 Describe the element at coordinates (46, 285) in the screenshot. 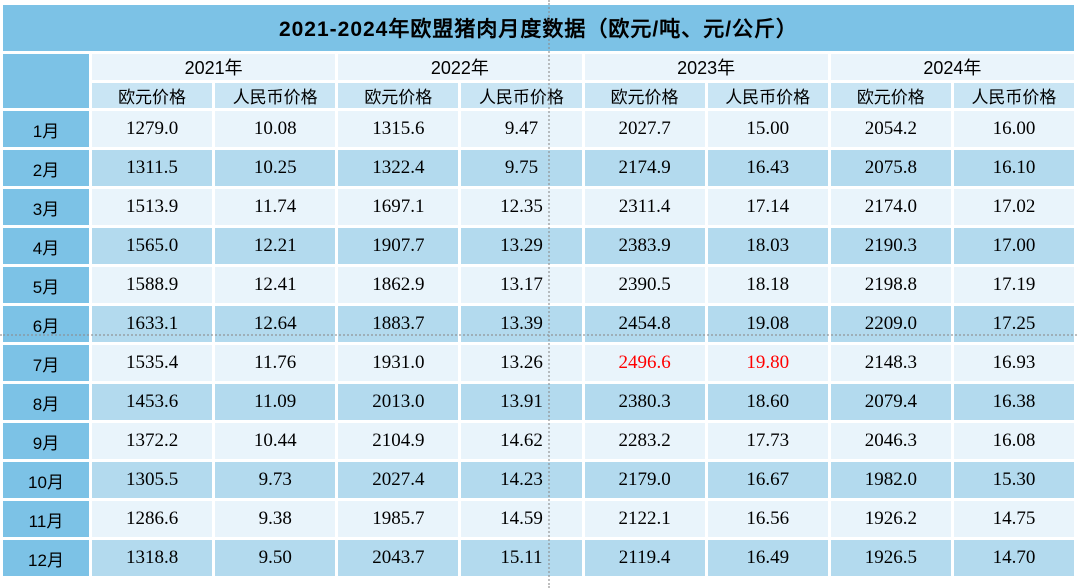

I see `month-label: 5月` at that location.